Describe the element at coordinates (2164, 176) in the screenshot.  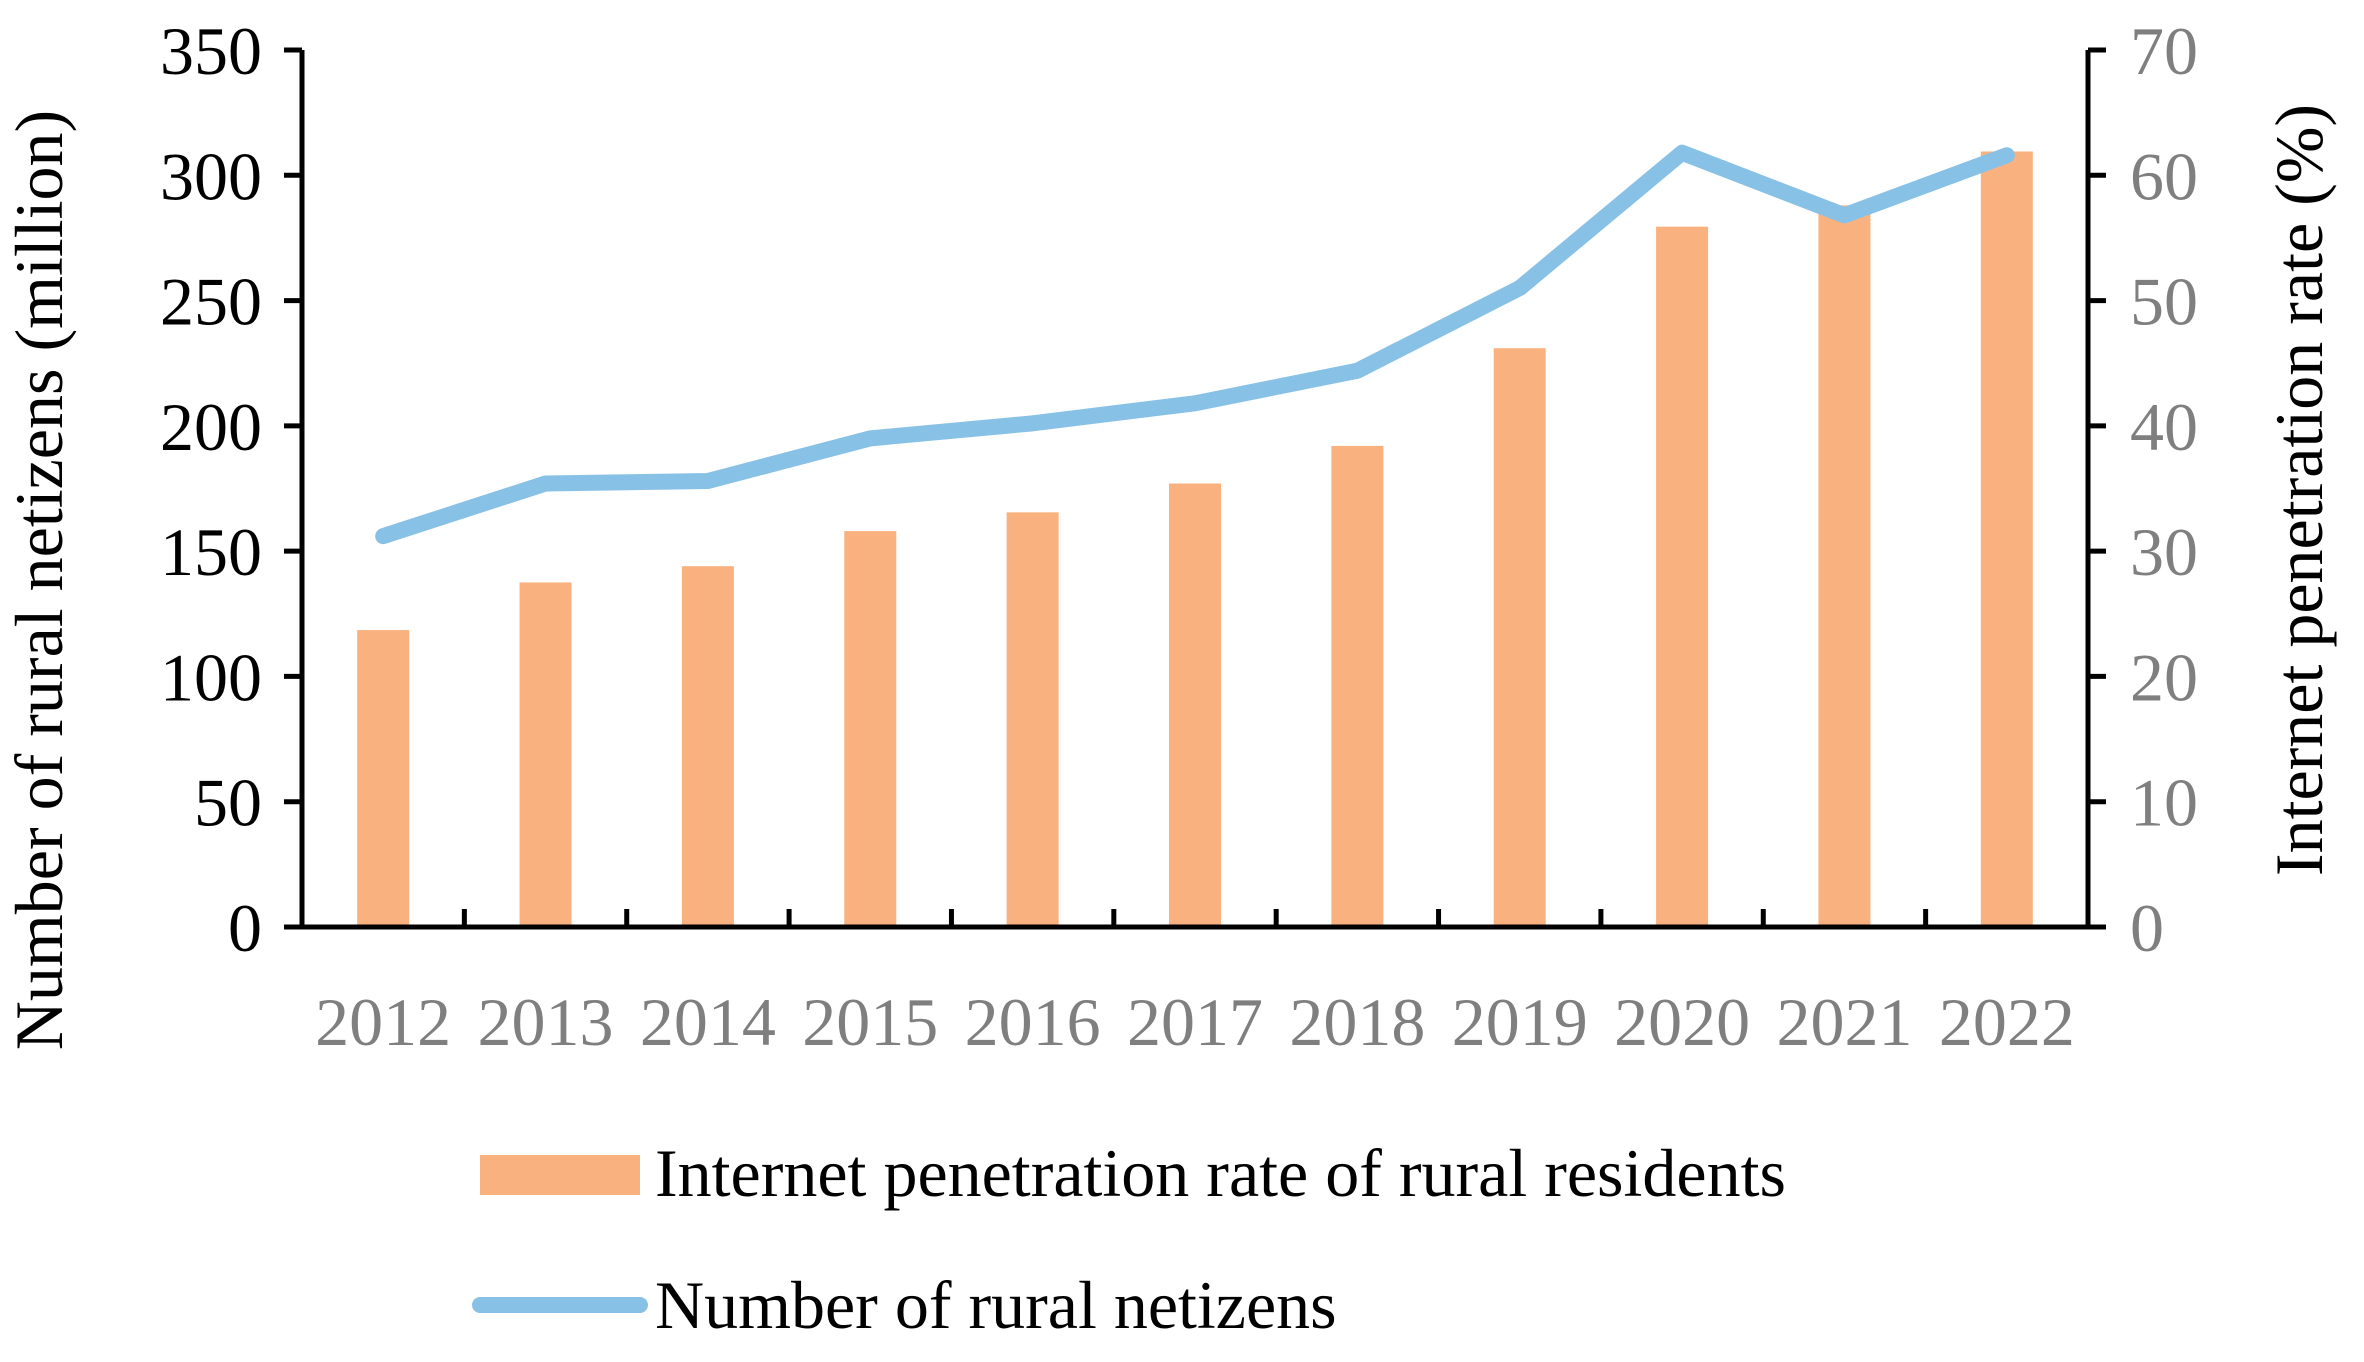
I see `y-right-tick-label: 60` at that location.